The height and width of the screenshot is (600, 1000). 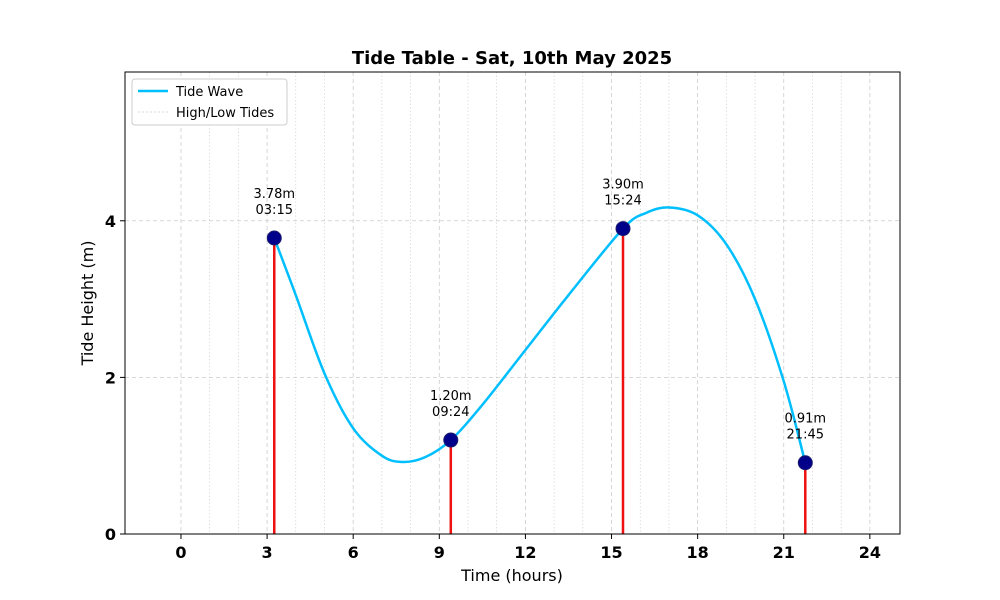 I want to click on tide-time-label-0: 03:15, so click(x=274, y=210).